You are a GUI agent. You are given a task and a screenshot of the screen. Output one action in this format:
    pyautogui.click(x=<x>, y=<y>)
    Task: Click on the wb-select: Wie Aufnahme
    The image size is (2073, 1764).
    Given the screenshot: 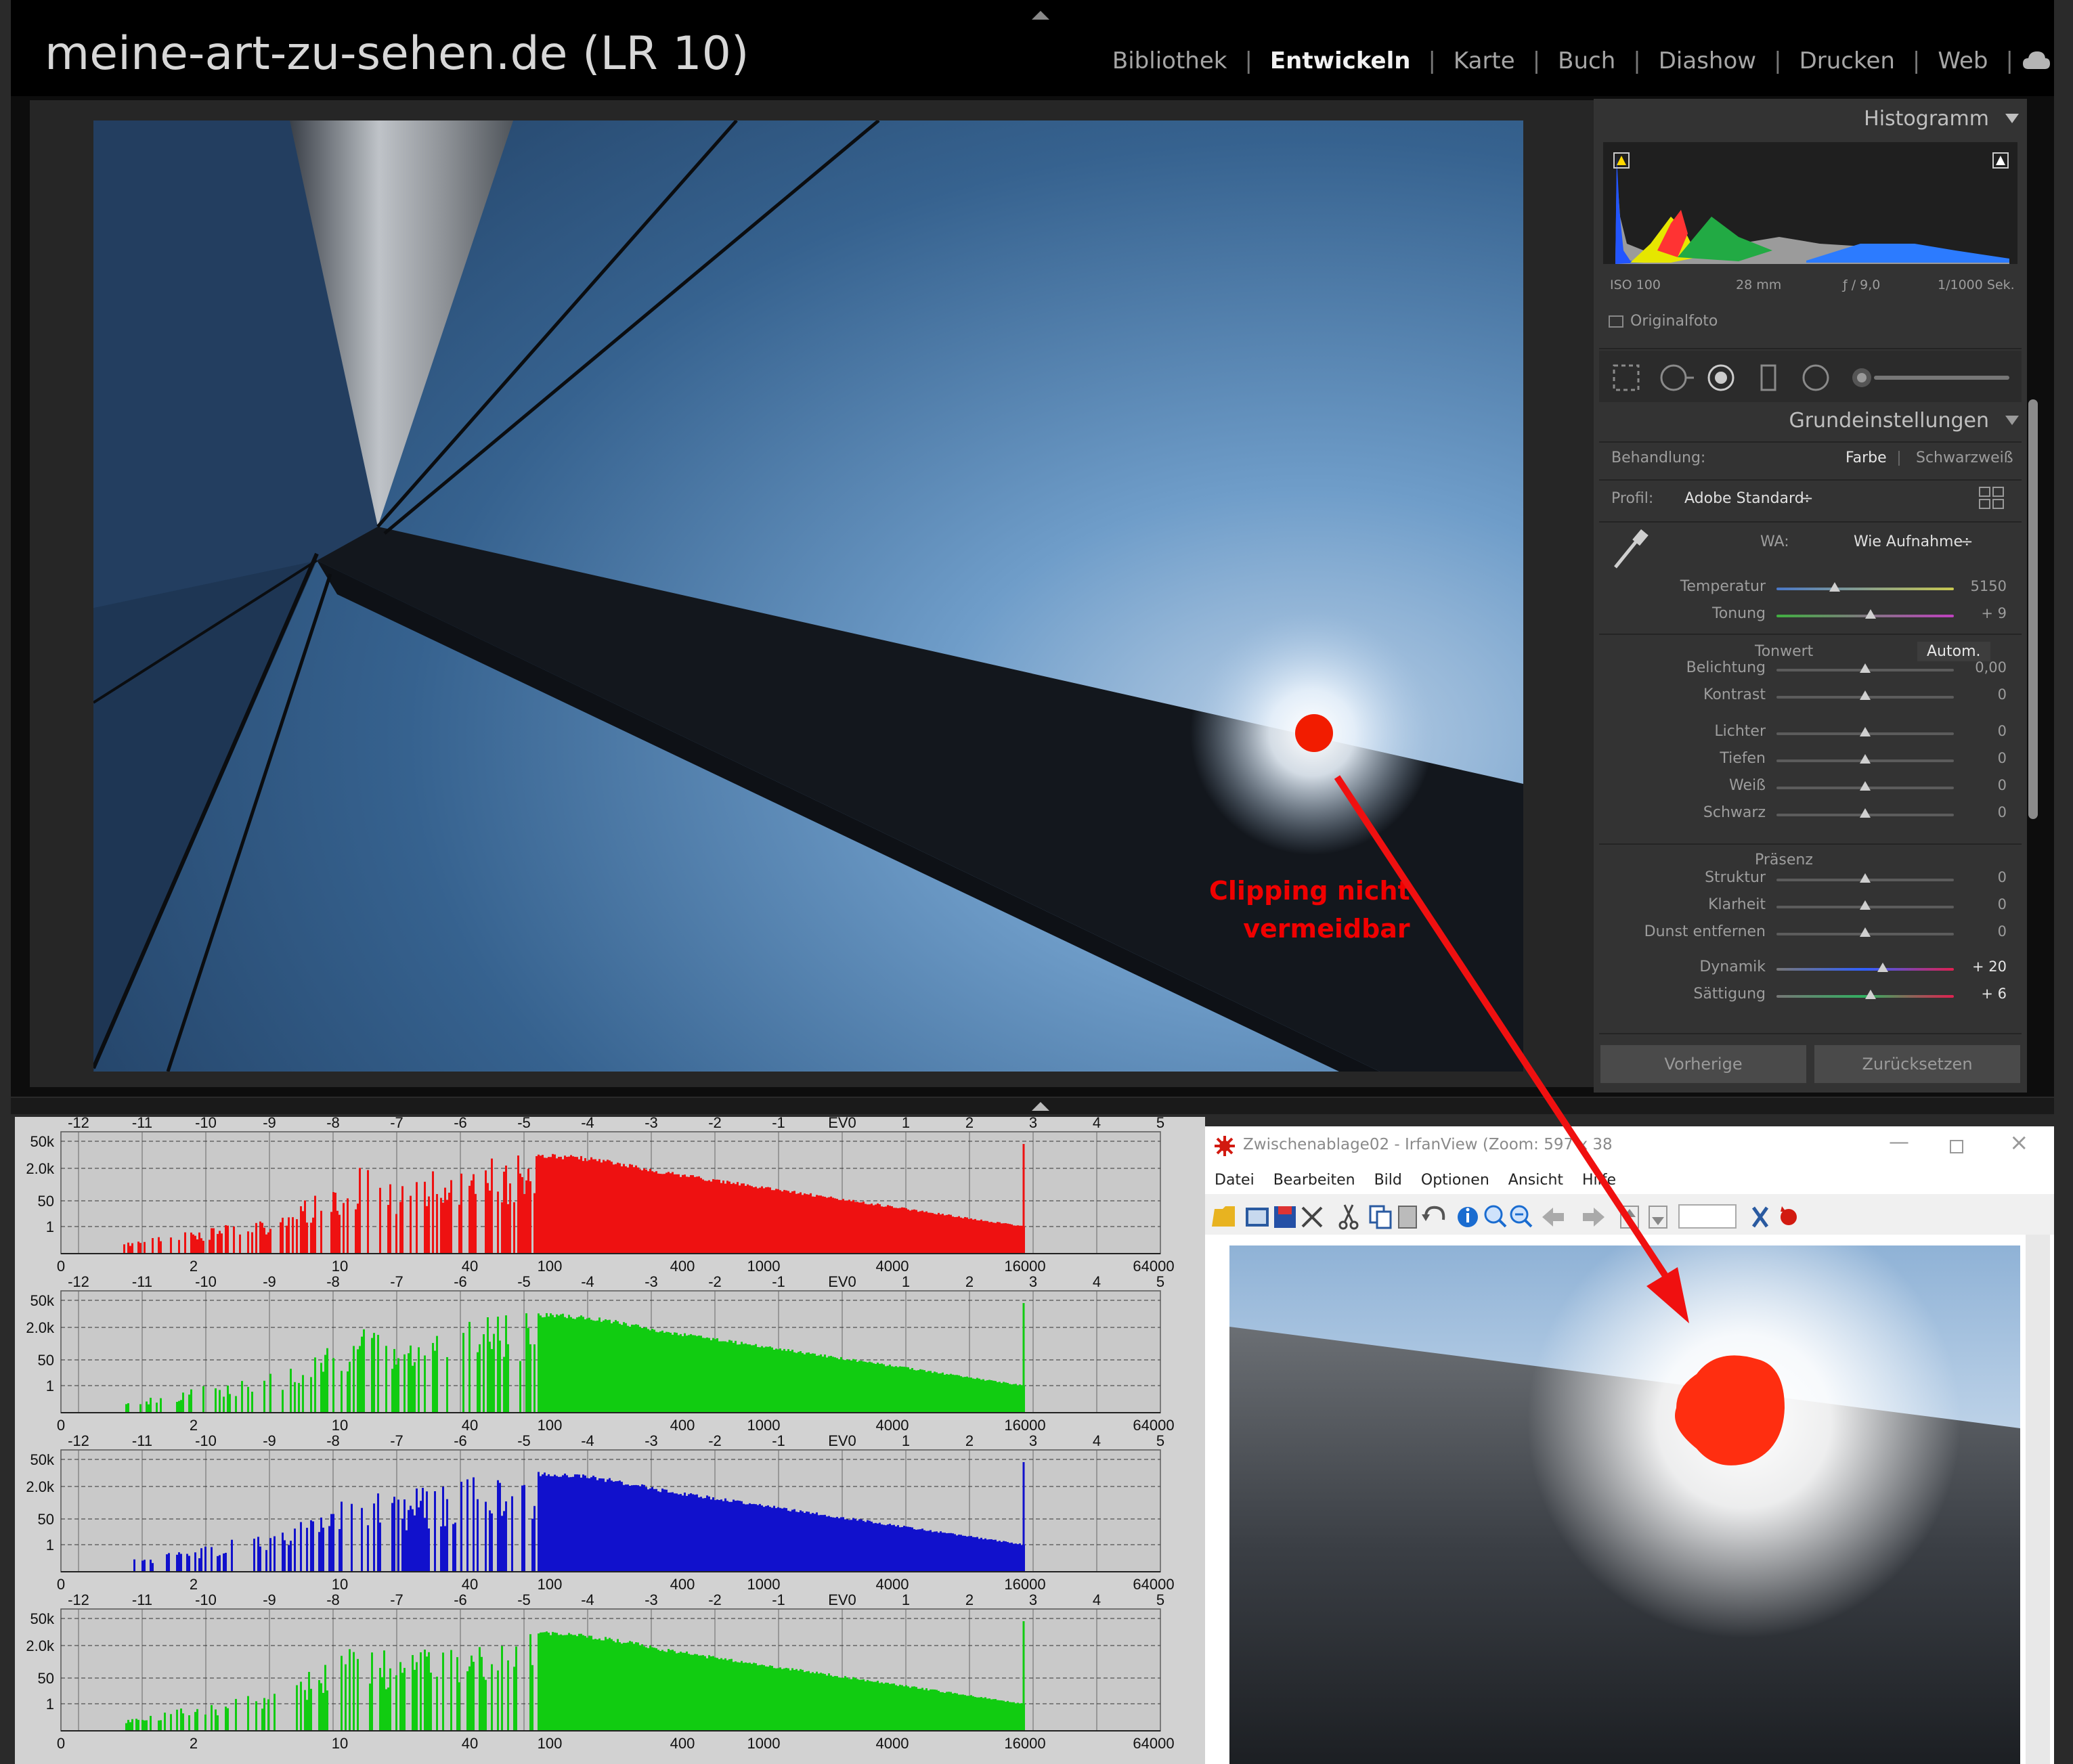 What is the action you would take?
    pyautogui.click(x=1908, y=541)
    